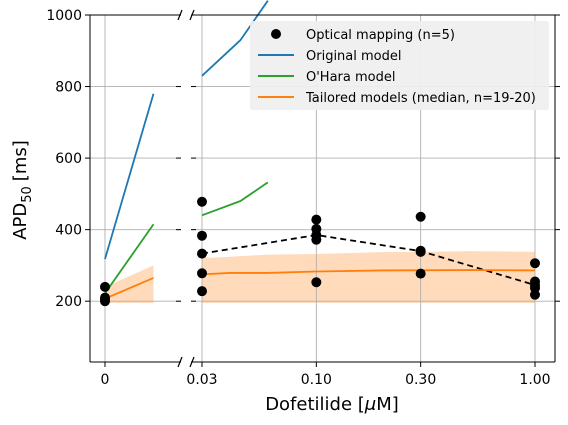  What do you see at coordinates (68, 302) in the screenshot?
I see `y-tick-label-0: 200` at bounding box center [68, 302].